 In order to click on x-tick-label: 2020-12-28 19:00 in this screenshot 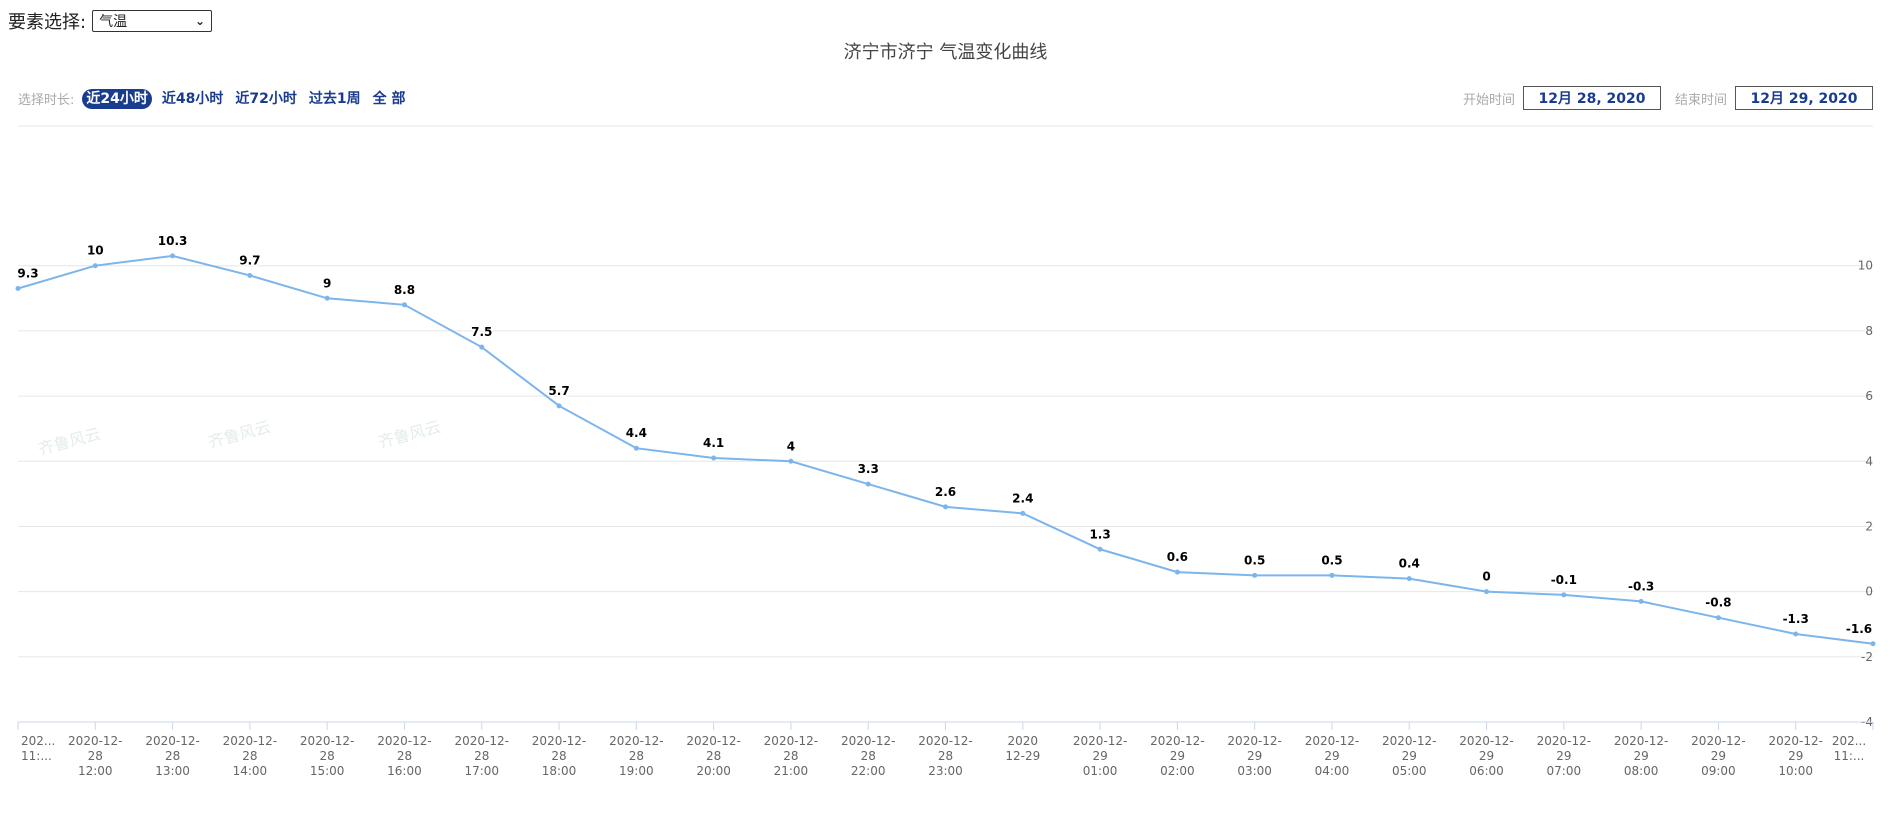, I will do `click(636, 756)`.